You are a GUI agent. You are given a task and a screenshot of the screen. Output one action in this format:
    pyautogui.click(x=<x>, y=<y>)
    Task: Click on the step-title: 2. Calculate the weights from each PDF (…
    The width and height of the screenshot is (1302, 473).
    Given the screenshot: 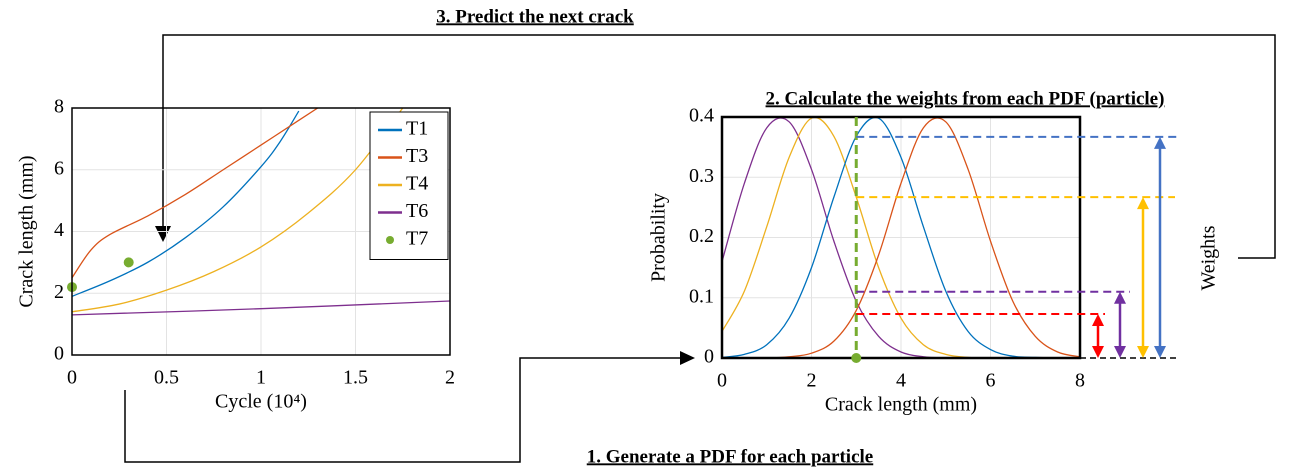 What is the action you would take?
    pyautogui.click(x=965, y=98)
    